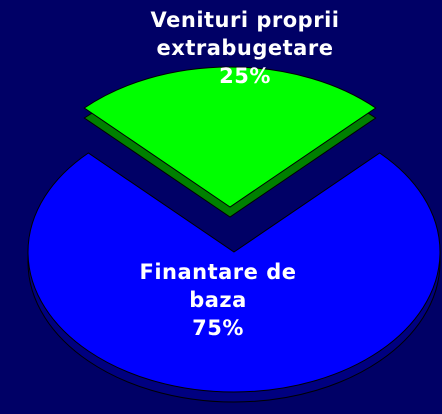 The image size is (442, 414). I want to click on category-label: Venituri proprii extrabugetare, so click(245, 34).